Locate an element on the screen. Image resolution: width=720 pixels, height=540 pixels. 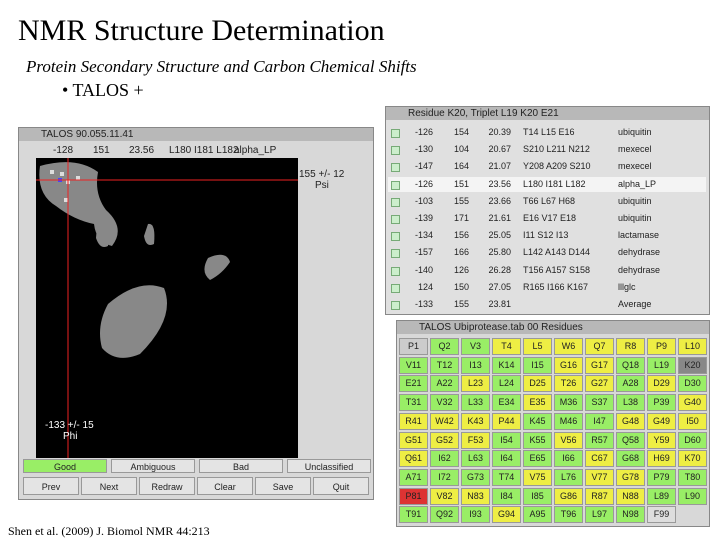
residue-cell: D60 is located at coordinates (692, 440).